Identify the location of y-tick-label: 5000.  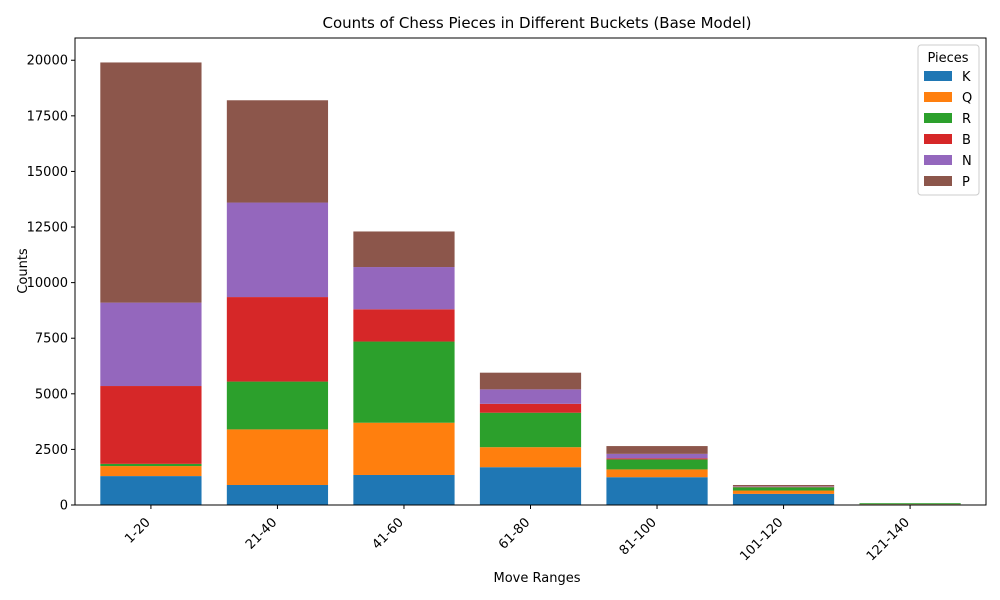
(51, 394).